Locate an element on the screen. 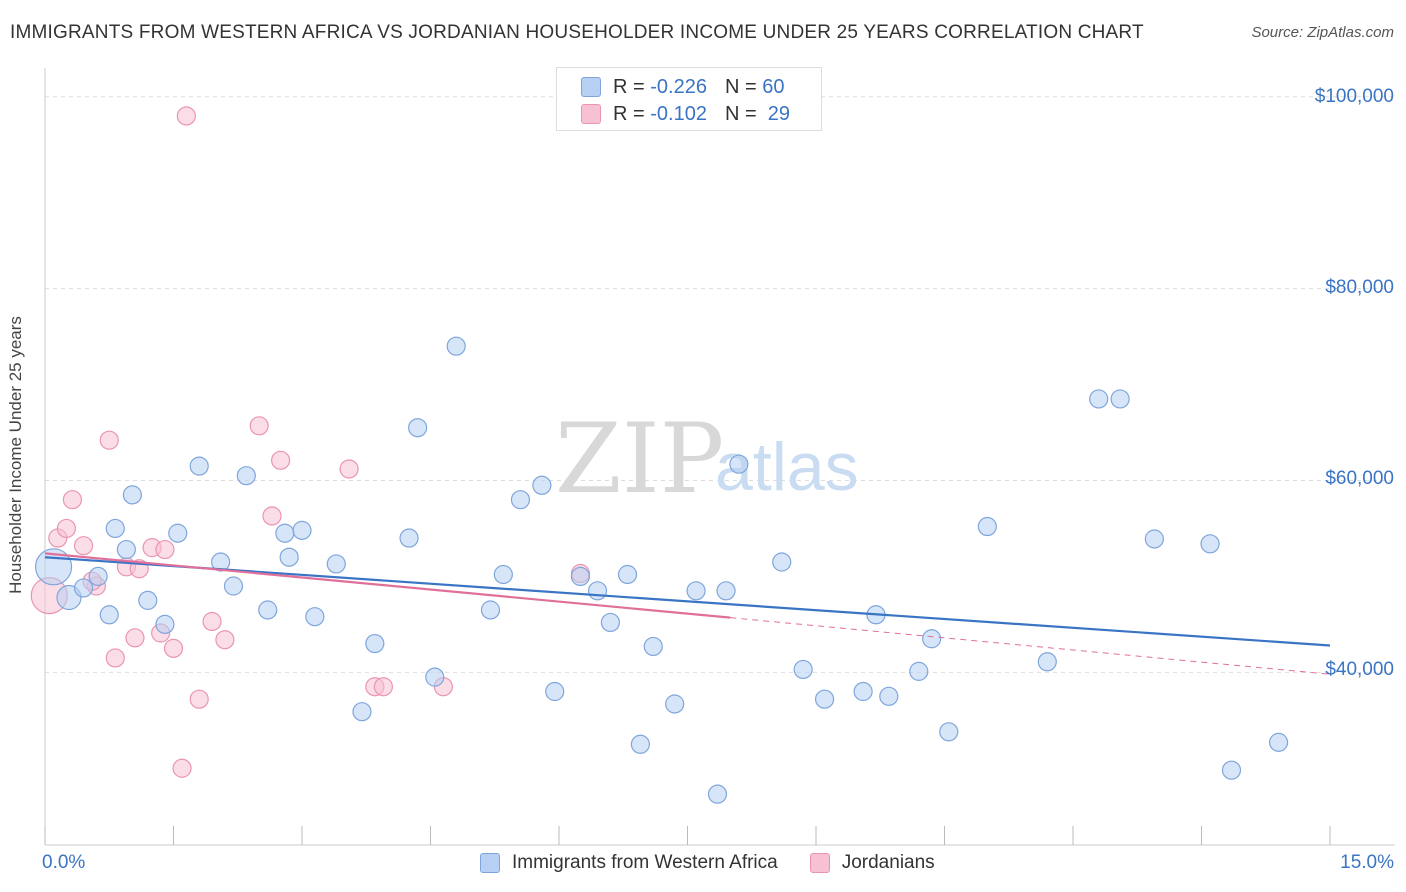  x-tick-label-start: 0.0% is located at coordinates (64, 862).